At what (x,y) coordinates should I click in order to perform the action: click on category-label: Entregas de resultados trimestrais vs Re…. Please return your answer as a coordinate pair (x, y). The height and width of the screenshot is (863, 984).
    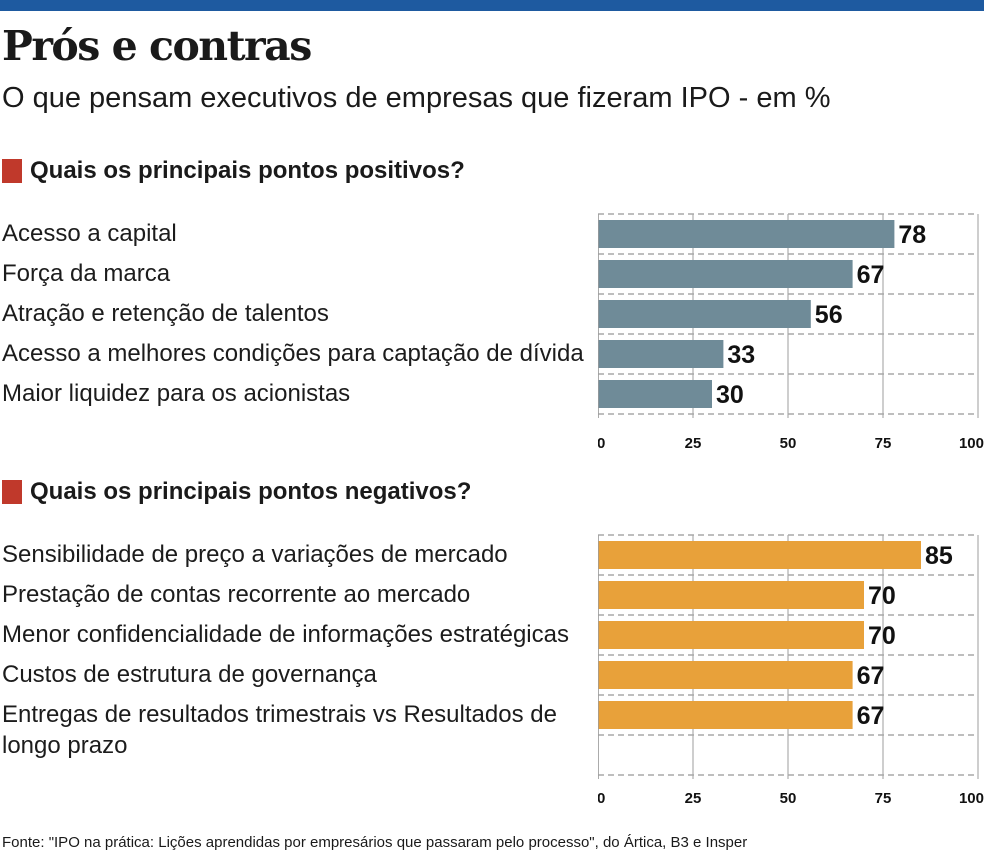
    Looking at the image, I should click on (279, 730).